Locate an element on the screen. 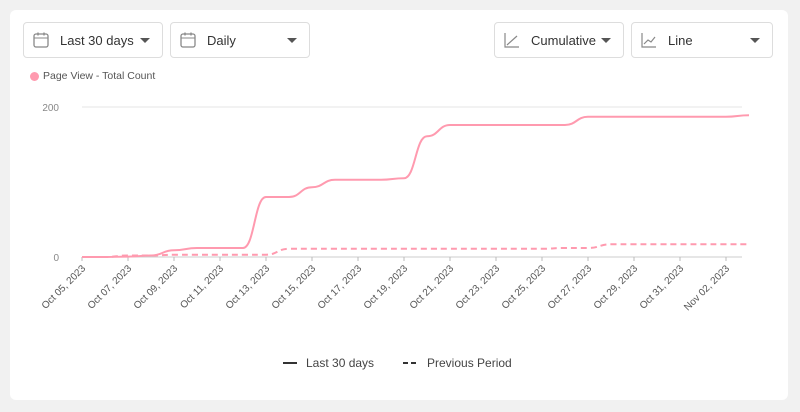 The height and width of the screenshot is (412, 800). x-tick-label: Oct 25, 2023 is located at coordinates (524, 287).